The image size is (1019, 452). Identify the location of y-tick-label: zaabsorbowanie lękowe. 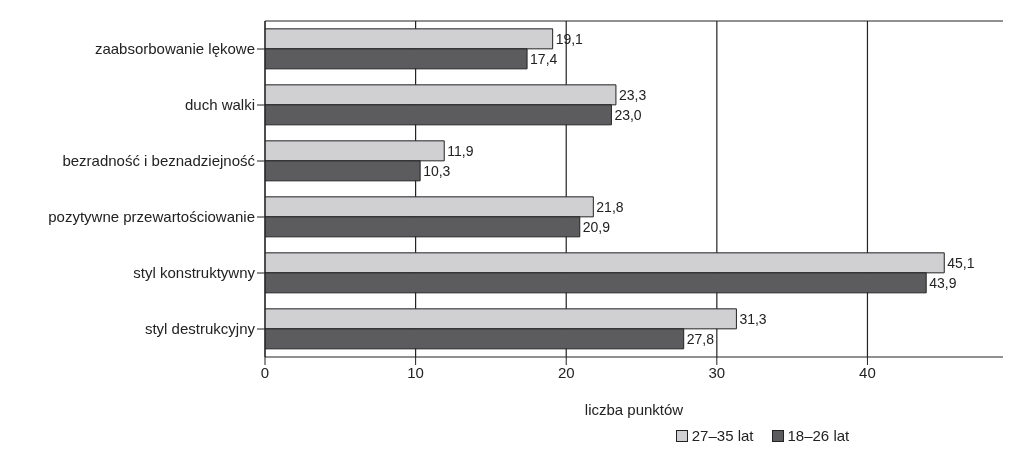
(174, 49).